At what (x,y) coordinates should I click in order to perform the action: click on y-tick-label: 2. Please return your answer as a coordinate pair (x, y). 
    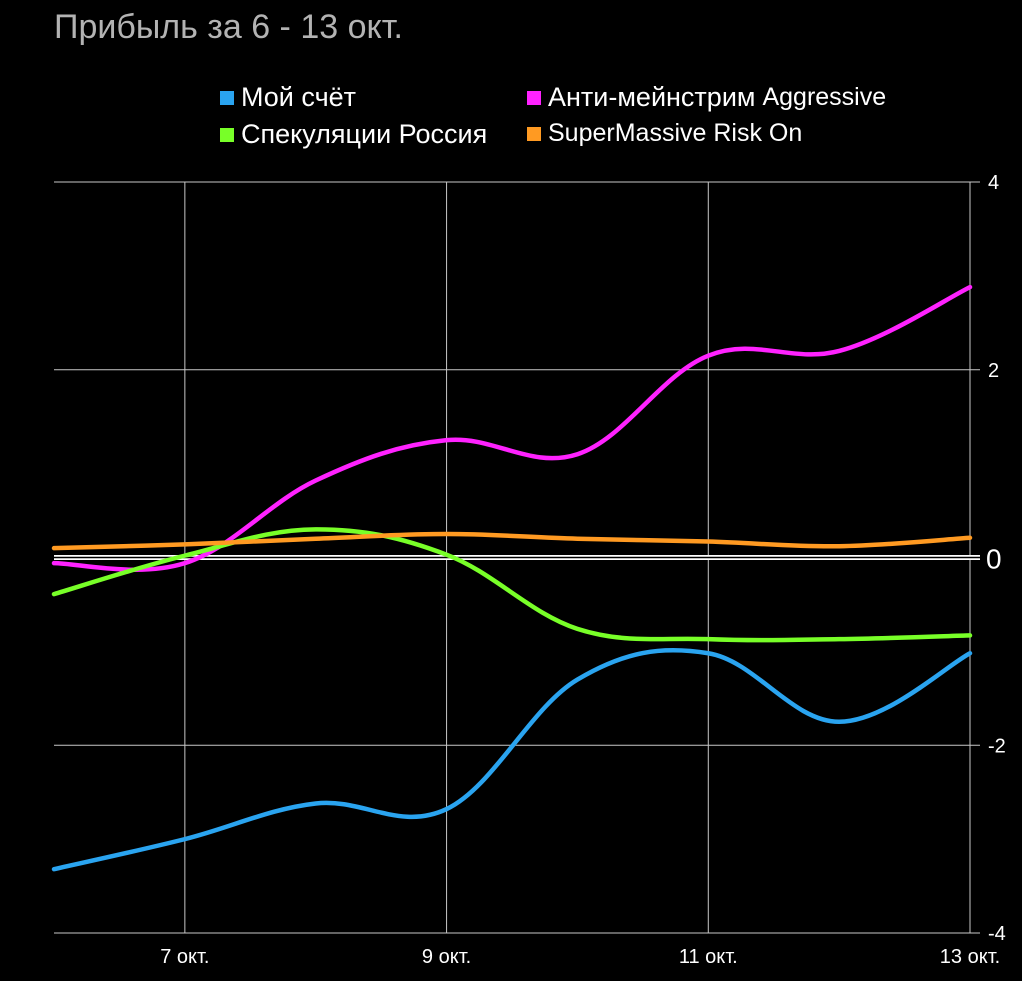
    Looking at the image, I should click on (993, 371).